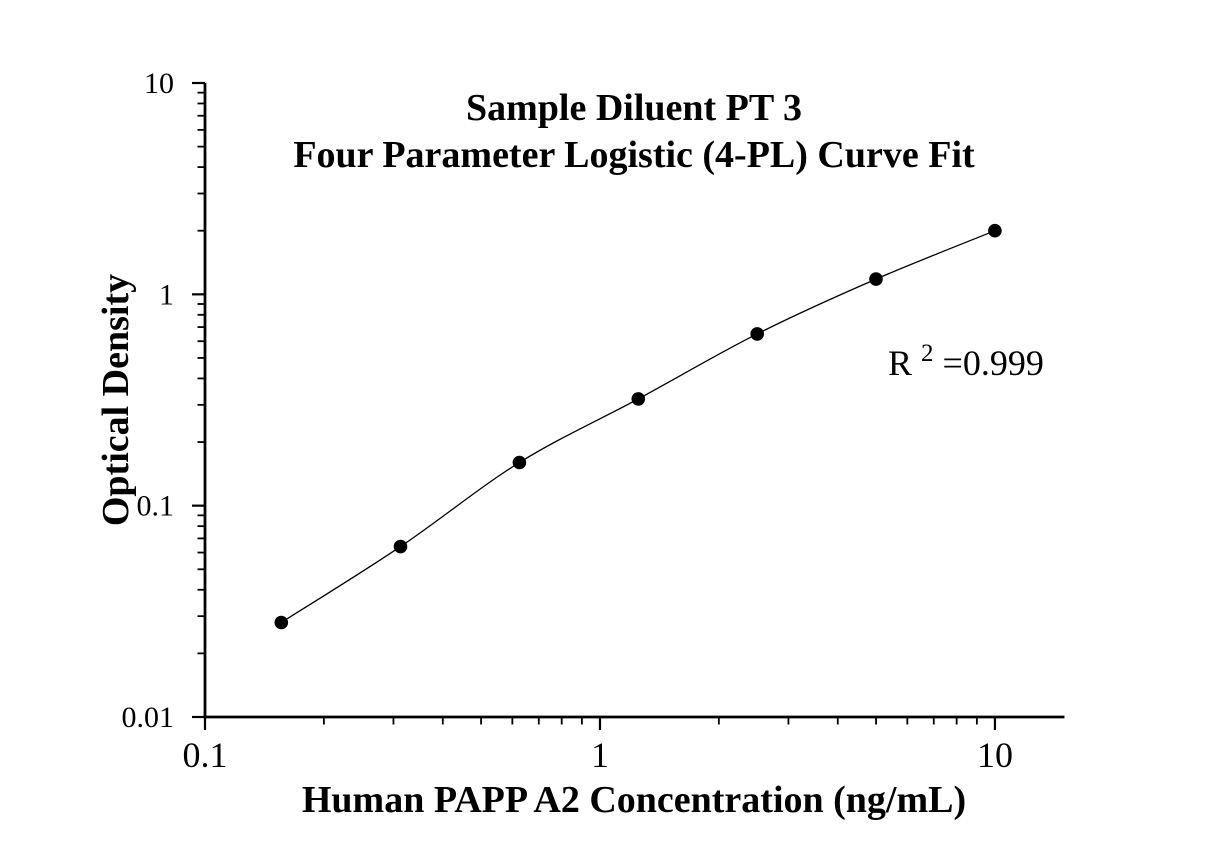  What do you see at coordinates (600, 755) in the screenshot?
I see `x-tick-label: 1` at bounding box center [600, 755].